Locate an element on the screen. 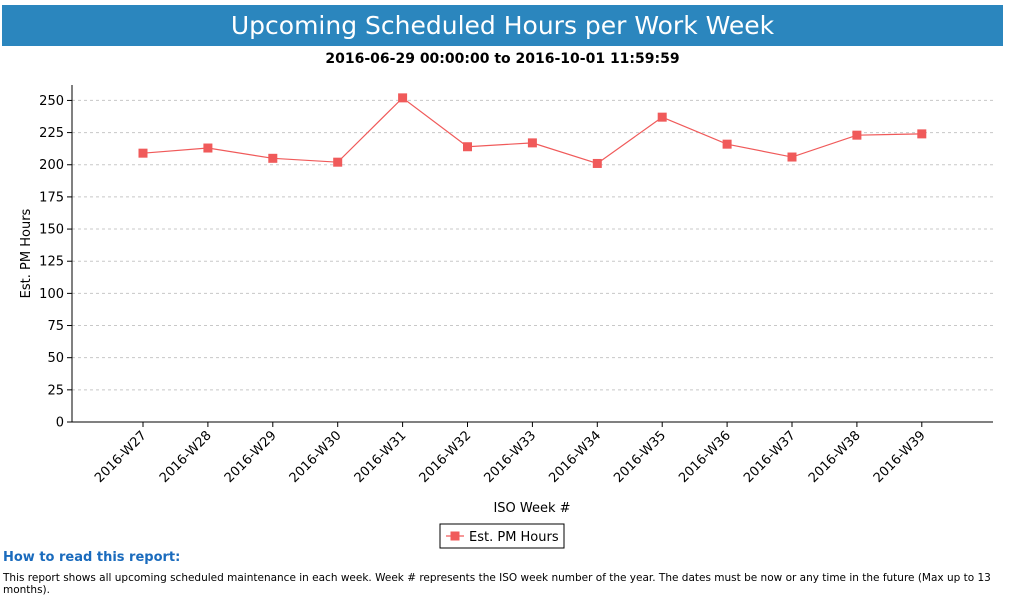 The height and width of the screenshot is (608, 1015). report-title: Upcoming Scheduled Hours per Work Week is located at coordinates (502, 25).